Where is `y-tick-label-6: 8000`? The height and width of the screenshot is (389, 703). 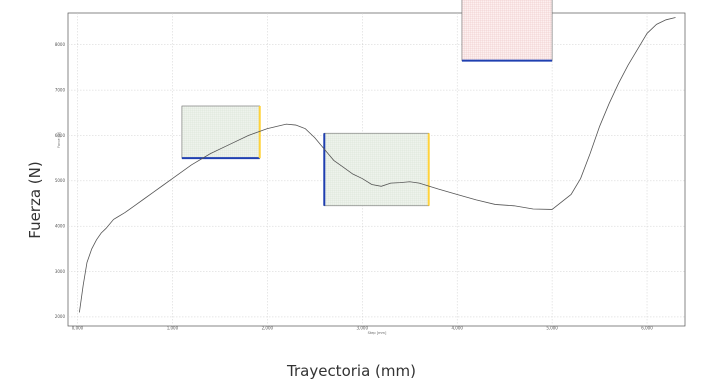 y-tick-label-6: 8000 is located at coordinates (60, 44).